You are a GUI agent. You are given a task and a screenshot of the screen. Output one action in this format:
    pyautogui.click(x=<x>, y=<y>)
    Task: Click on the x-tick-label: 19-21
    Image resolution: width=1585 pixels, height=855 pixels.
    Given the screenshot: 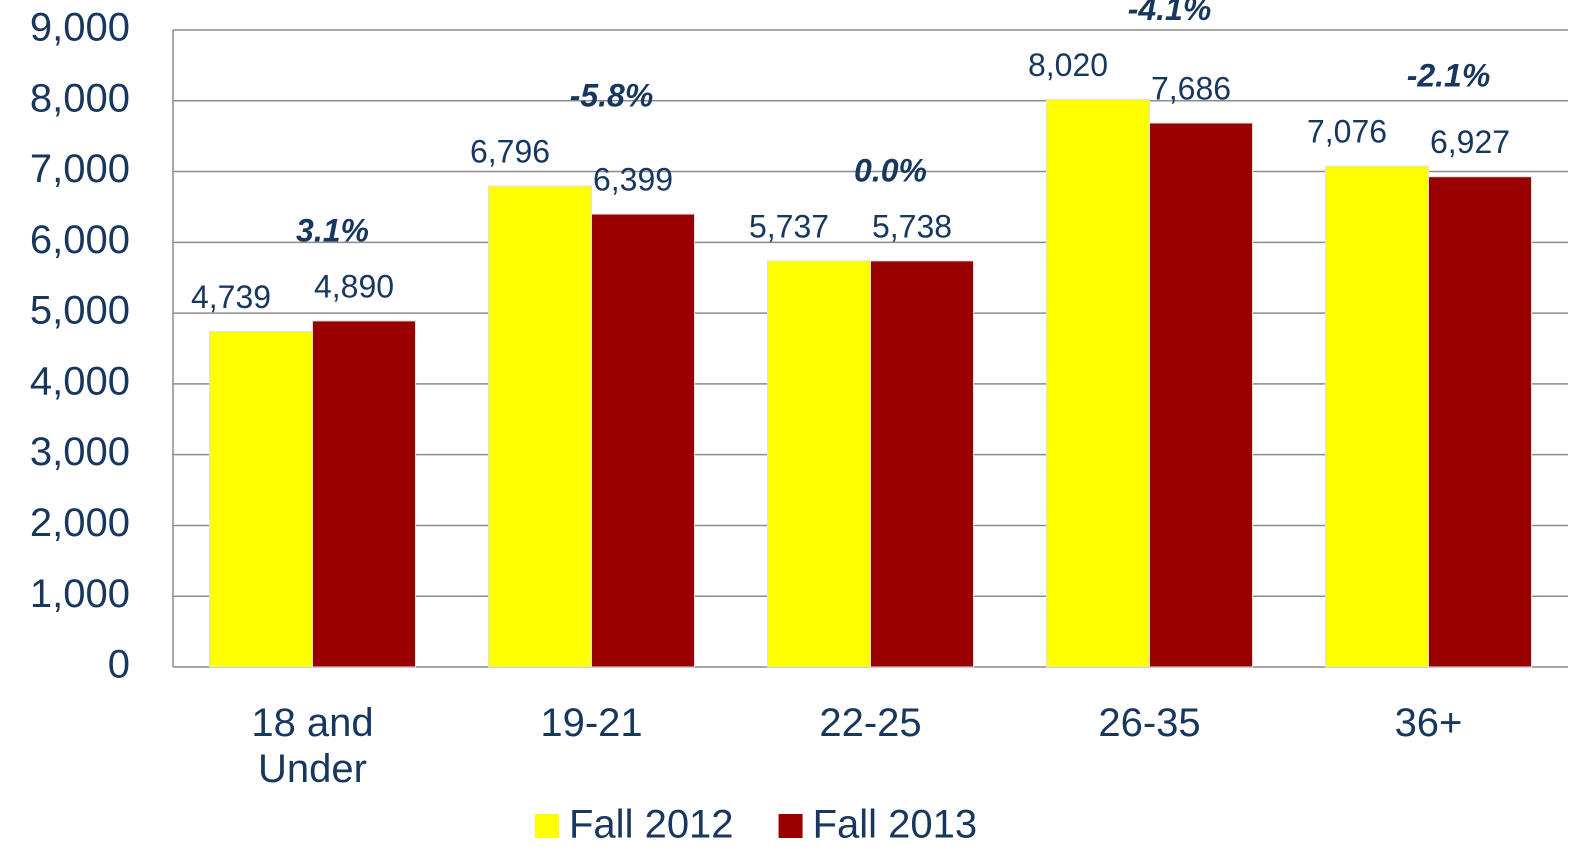 What is the action you would take?
    pyautogui.click(x=591, y=723)
    